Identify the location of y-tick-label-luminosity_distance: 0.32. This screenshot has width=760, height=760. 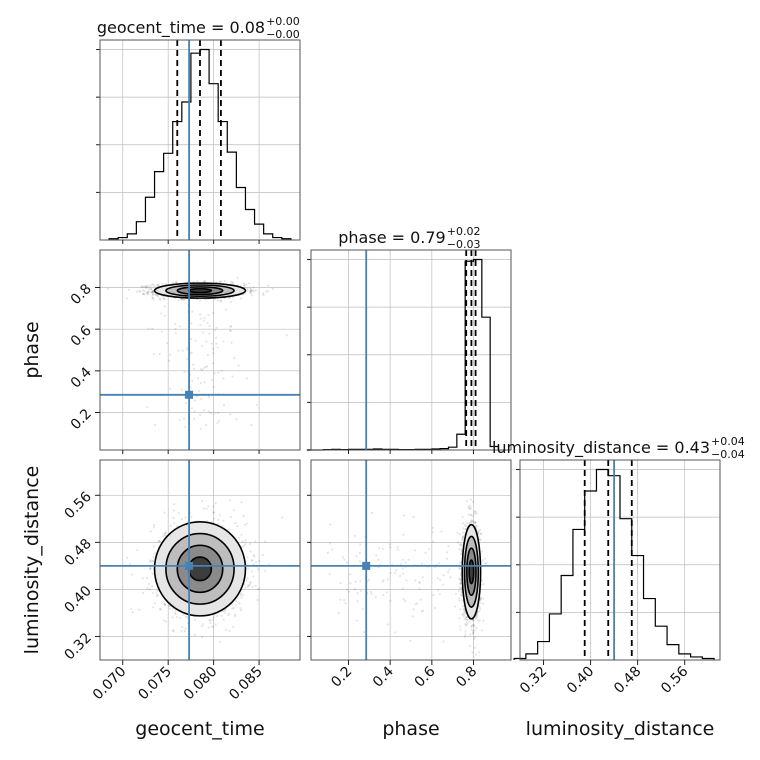
(77, 646).